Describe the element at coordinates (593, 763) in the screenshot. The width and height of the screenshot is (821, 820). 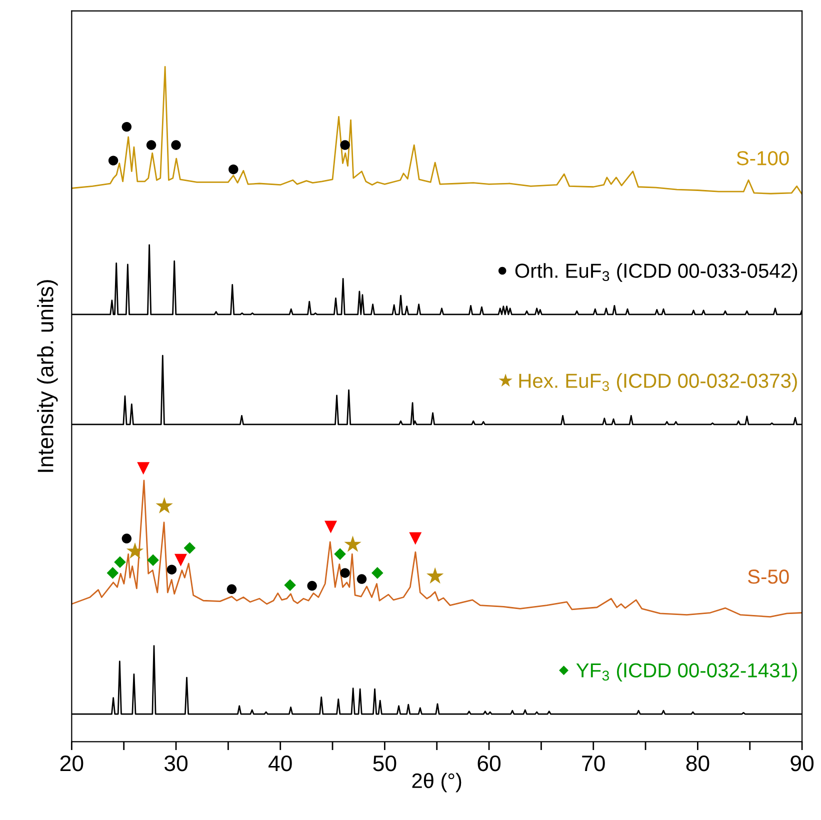
I see `x-tick-label: 70` at that location.